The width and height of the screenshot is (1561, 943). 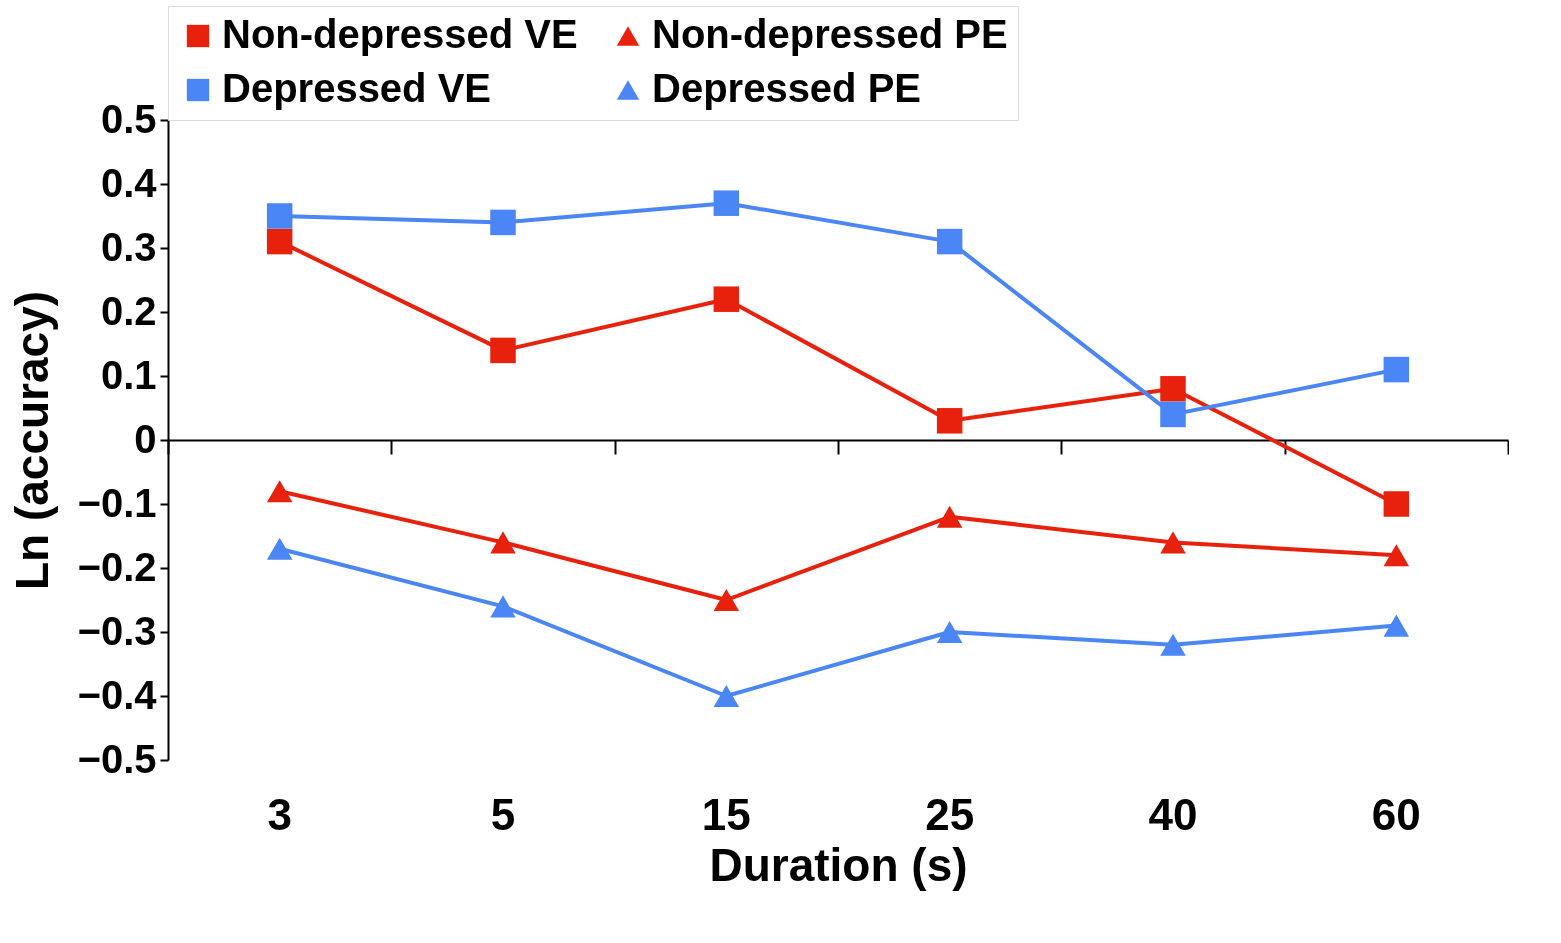 What do you see at coordinates (145, 438) in the screenshot?
I see `y-tick-label: 0` at bounding box center [145, 438].